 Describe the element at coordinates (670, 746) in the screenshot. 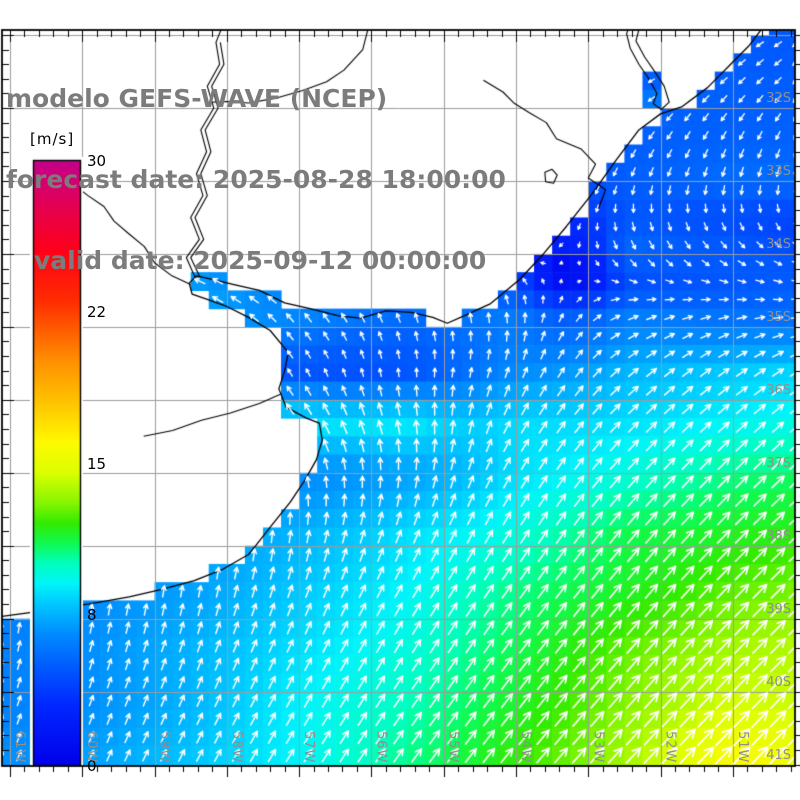

I see `lon-axis-label-52W: 52W` at that location.